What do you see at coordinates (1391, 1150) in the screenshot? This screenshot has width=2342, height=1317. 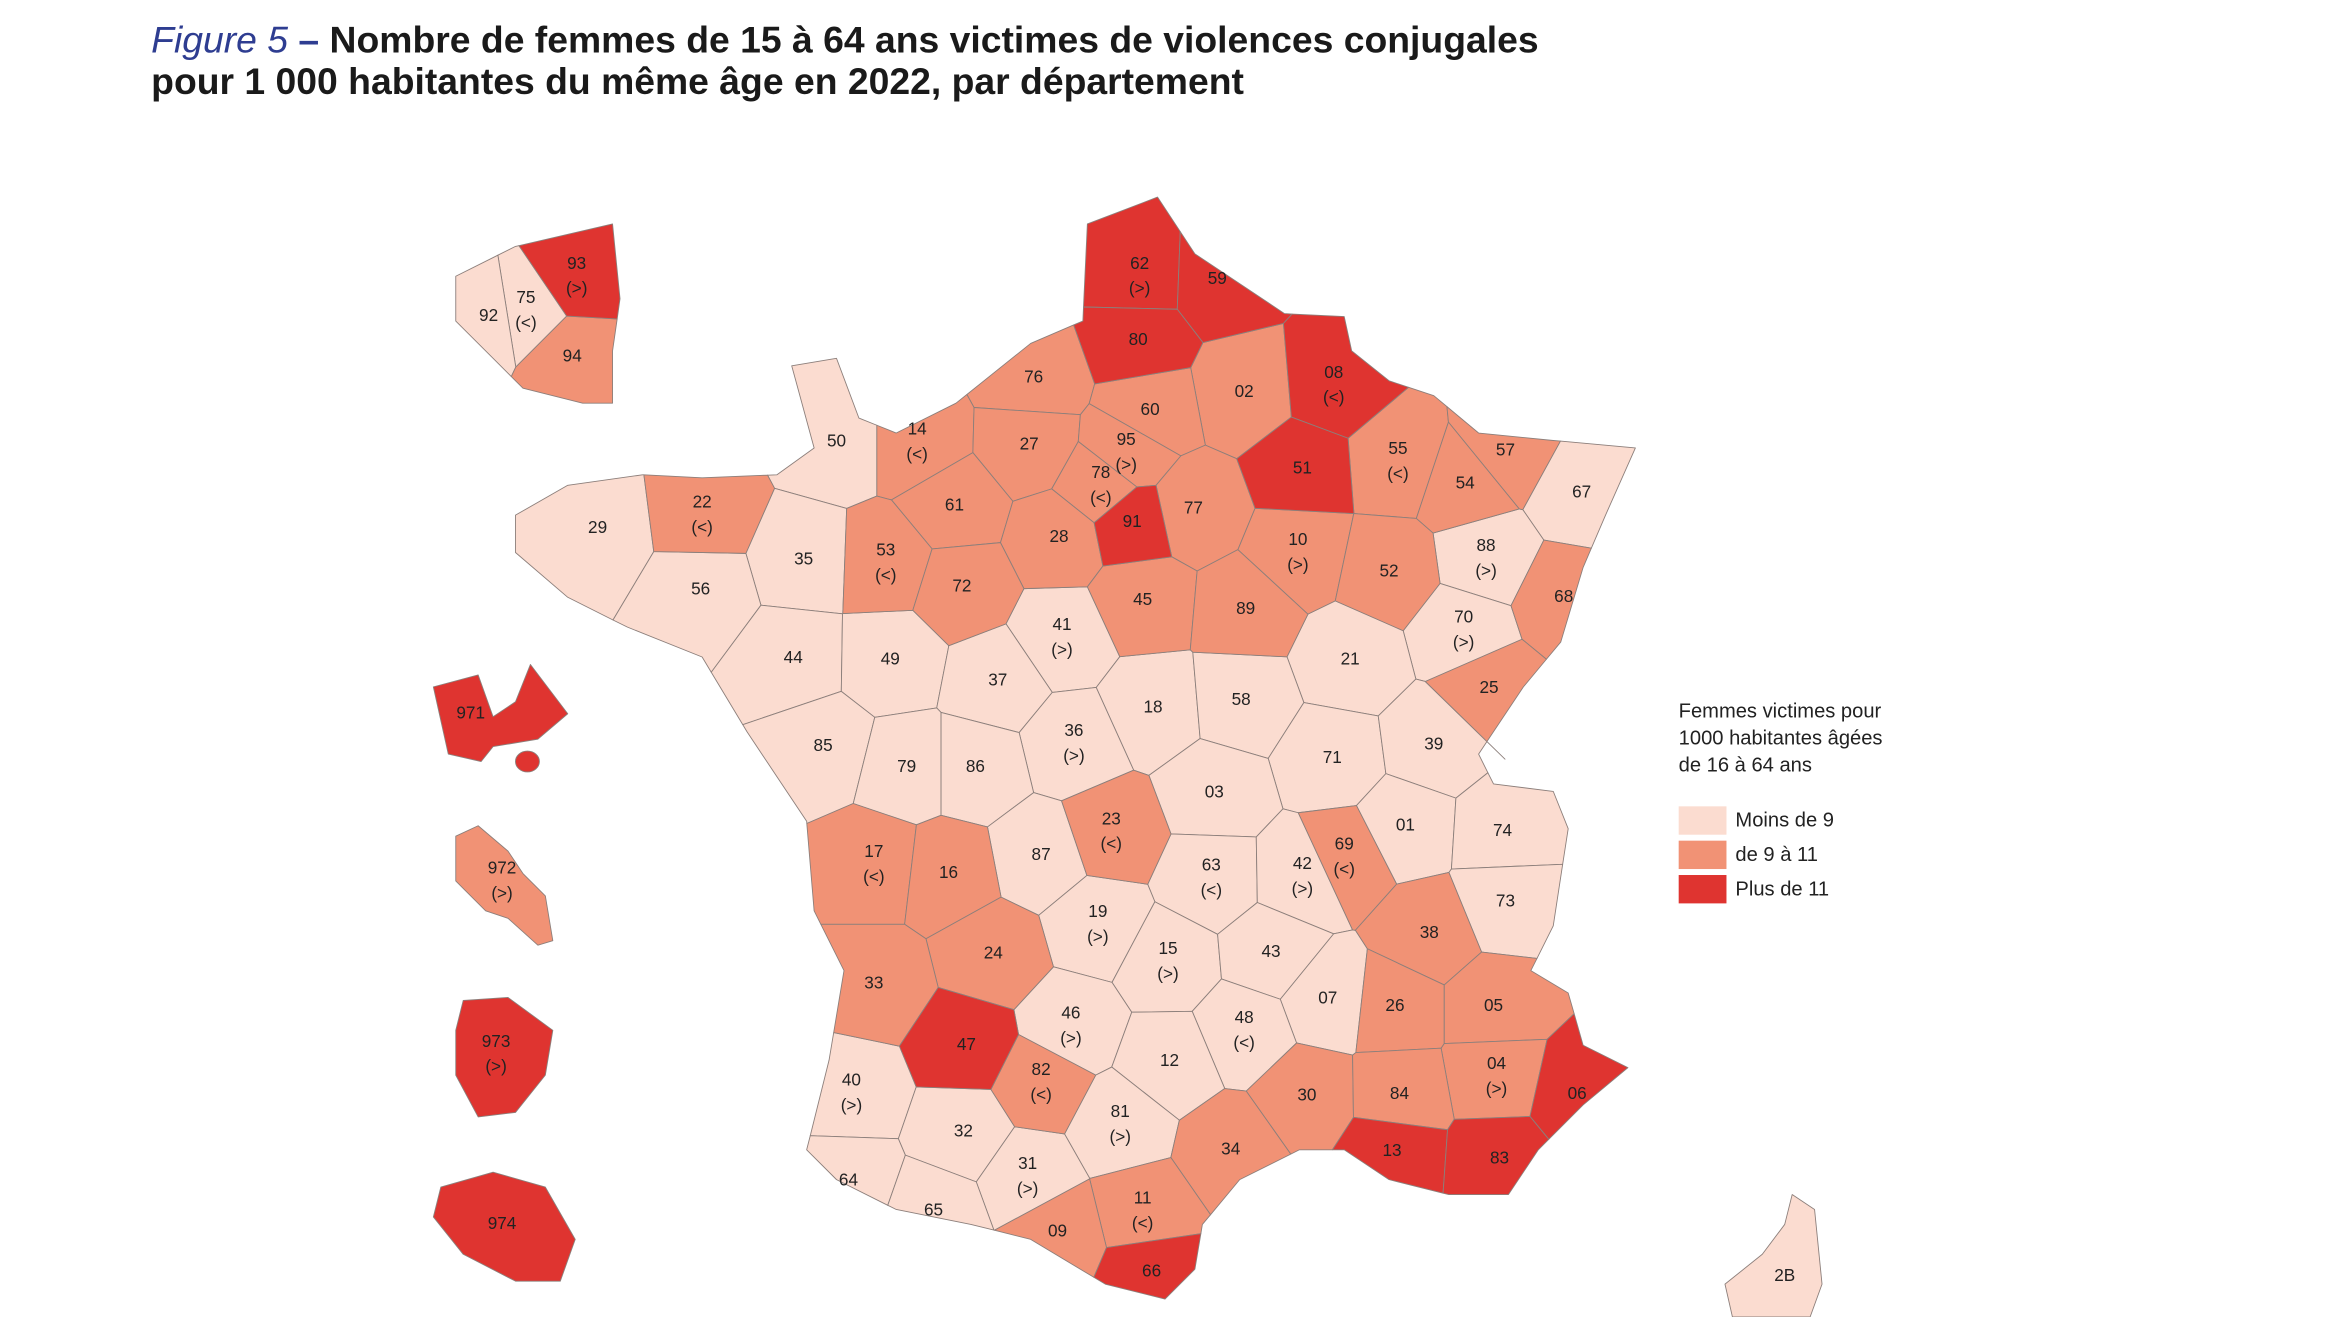 I see `department-code: 13` at bounding box center [1391, 1150].